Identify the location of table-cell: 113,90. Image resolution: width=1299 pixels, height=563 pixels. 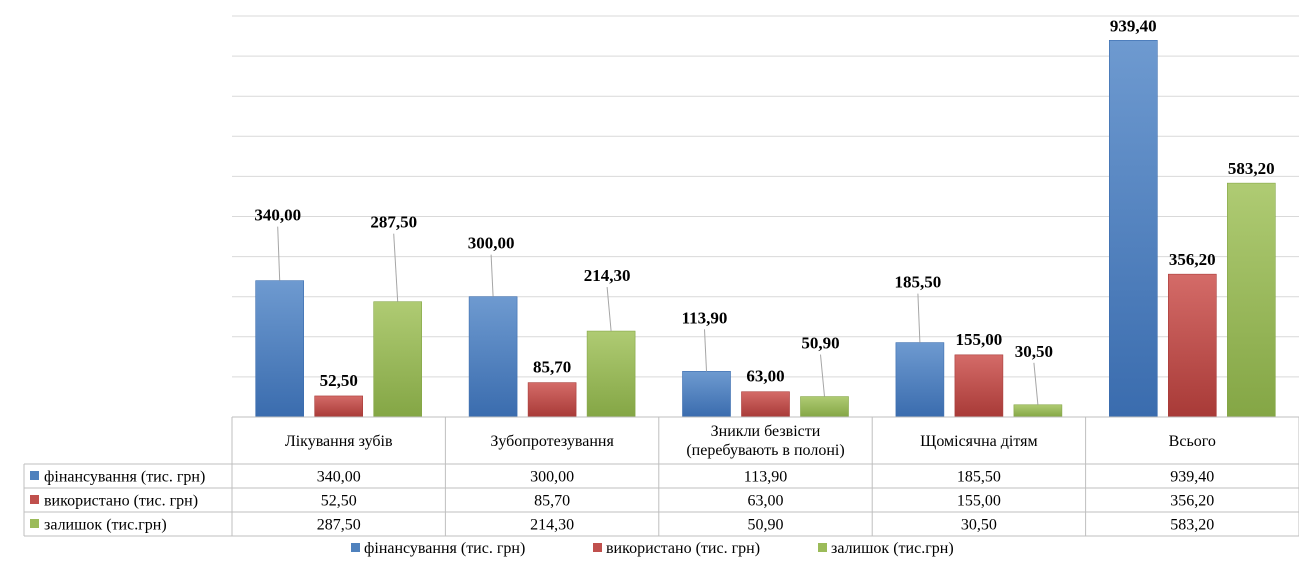
(765, 477).